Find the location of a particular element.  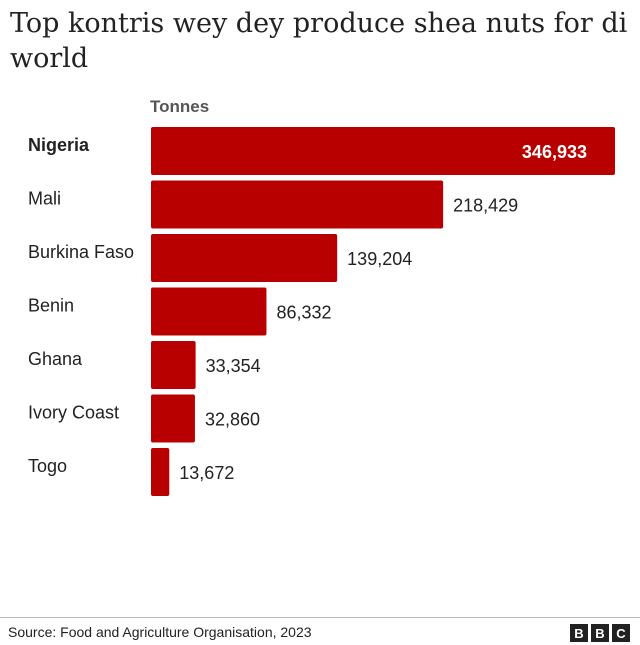

footer-divider is located at coordinates (320, 617).